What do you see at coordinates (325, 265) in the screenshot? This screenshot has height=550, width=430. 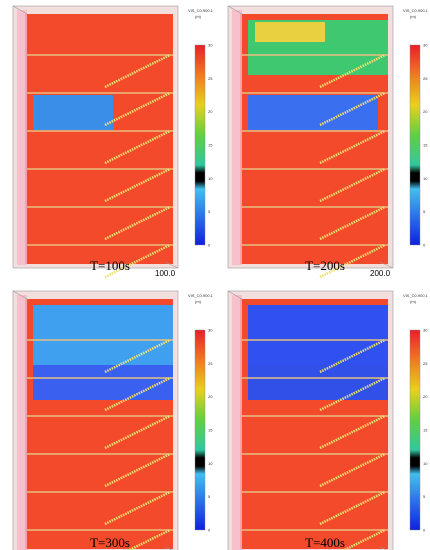 I see `panel-label: T=200s` at bounding box center [325, 265].